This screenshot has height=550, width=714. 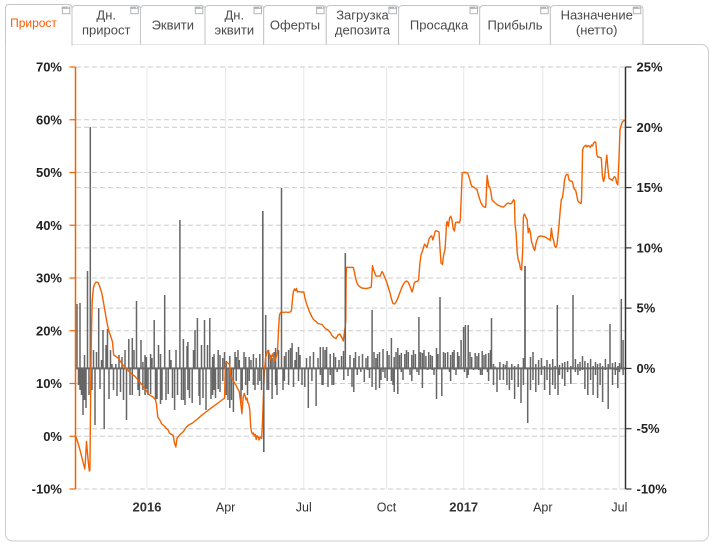 What do you see at coordinates (234, 30) in the screenshot?
I see `svg-text: эквити` at bounding box center [234, 30].